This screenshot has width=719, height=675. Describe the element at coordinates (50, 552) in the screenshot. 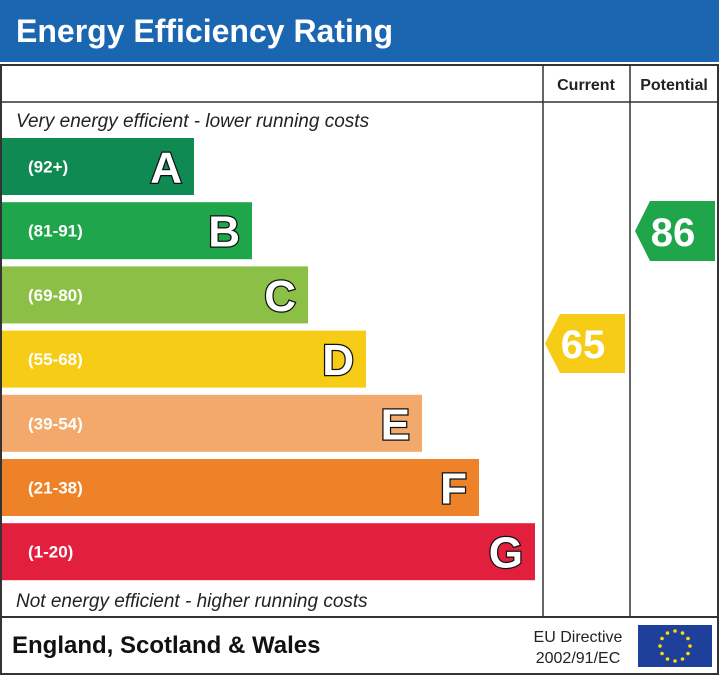

I see `band-range: (1-20)` at that location.